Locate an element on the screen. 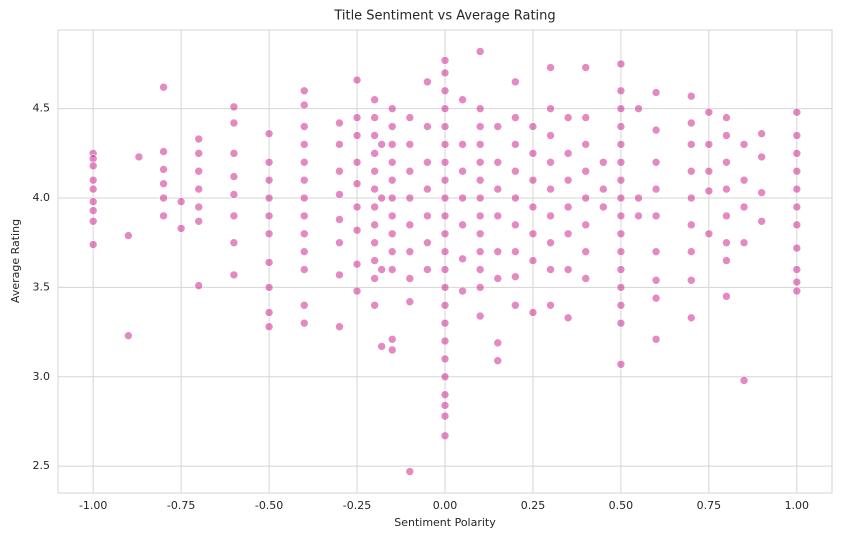 Image resolution: width=842 pixels, height=542 pixels. x-tick-label: 0.00 is located at coordinates (445, 505).